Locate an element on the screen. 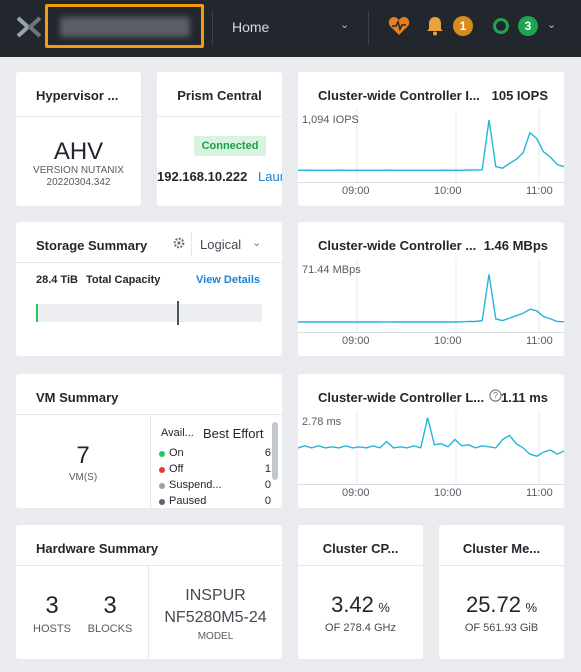 This screenshot has width=581, height=672. cluster-name-selector is located at coordinates (124, 26).